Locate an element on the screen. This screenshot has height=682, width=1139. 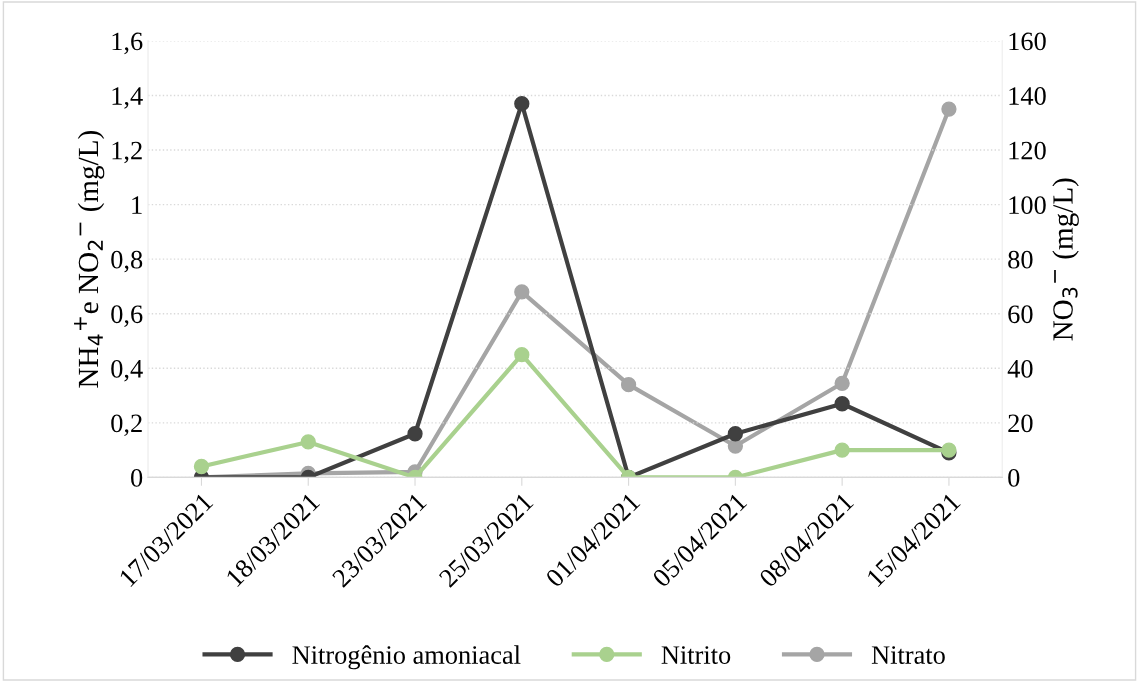
y2-tick-label: 160 is located at coordinates (1027, 41).